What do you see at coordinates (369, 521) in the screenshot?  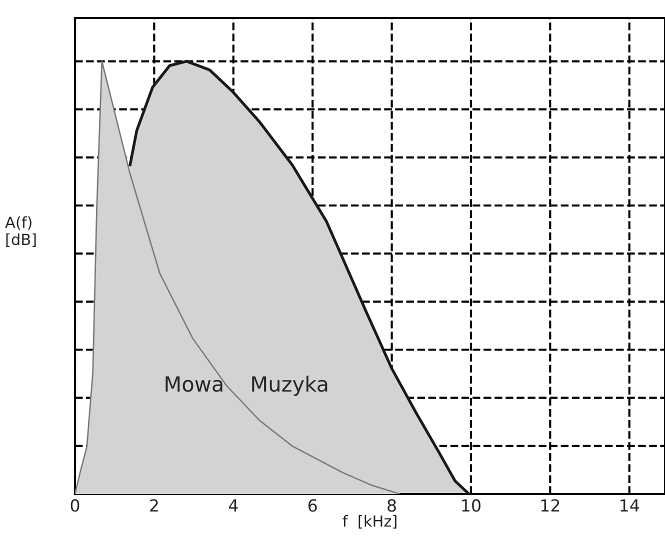 I see `x-axis-title: f [kHz]` at bounding box center [369, 521].